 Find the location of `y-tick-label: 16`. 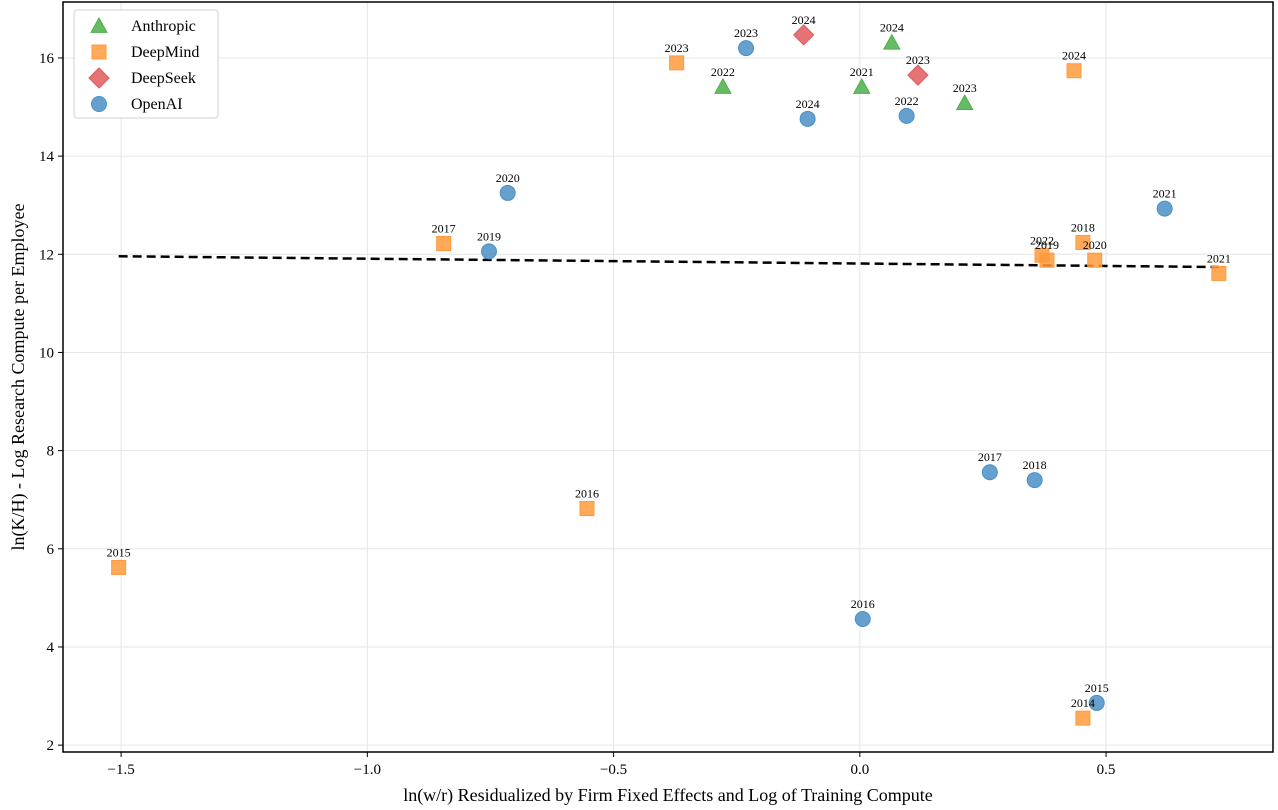

y-tick-label: 16 is located at coordinates (47, 59).